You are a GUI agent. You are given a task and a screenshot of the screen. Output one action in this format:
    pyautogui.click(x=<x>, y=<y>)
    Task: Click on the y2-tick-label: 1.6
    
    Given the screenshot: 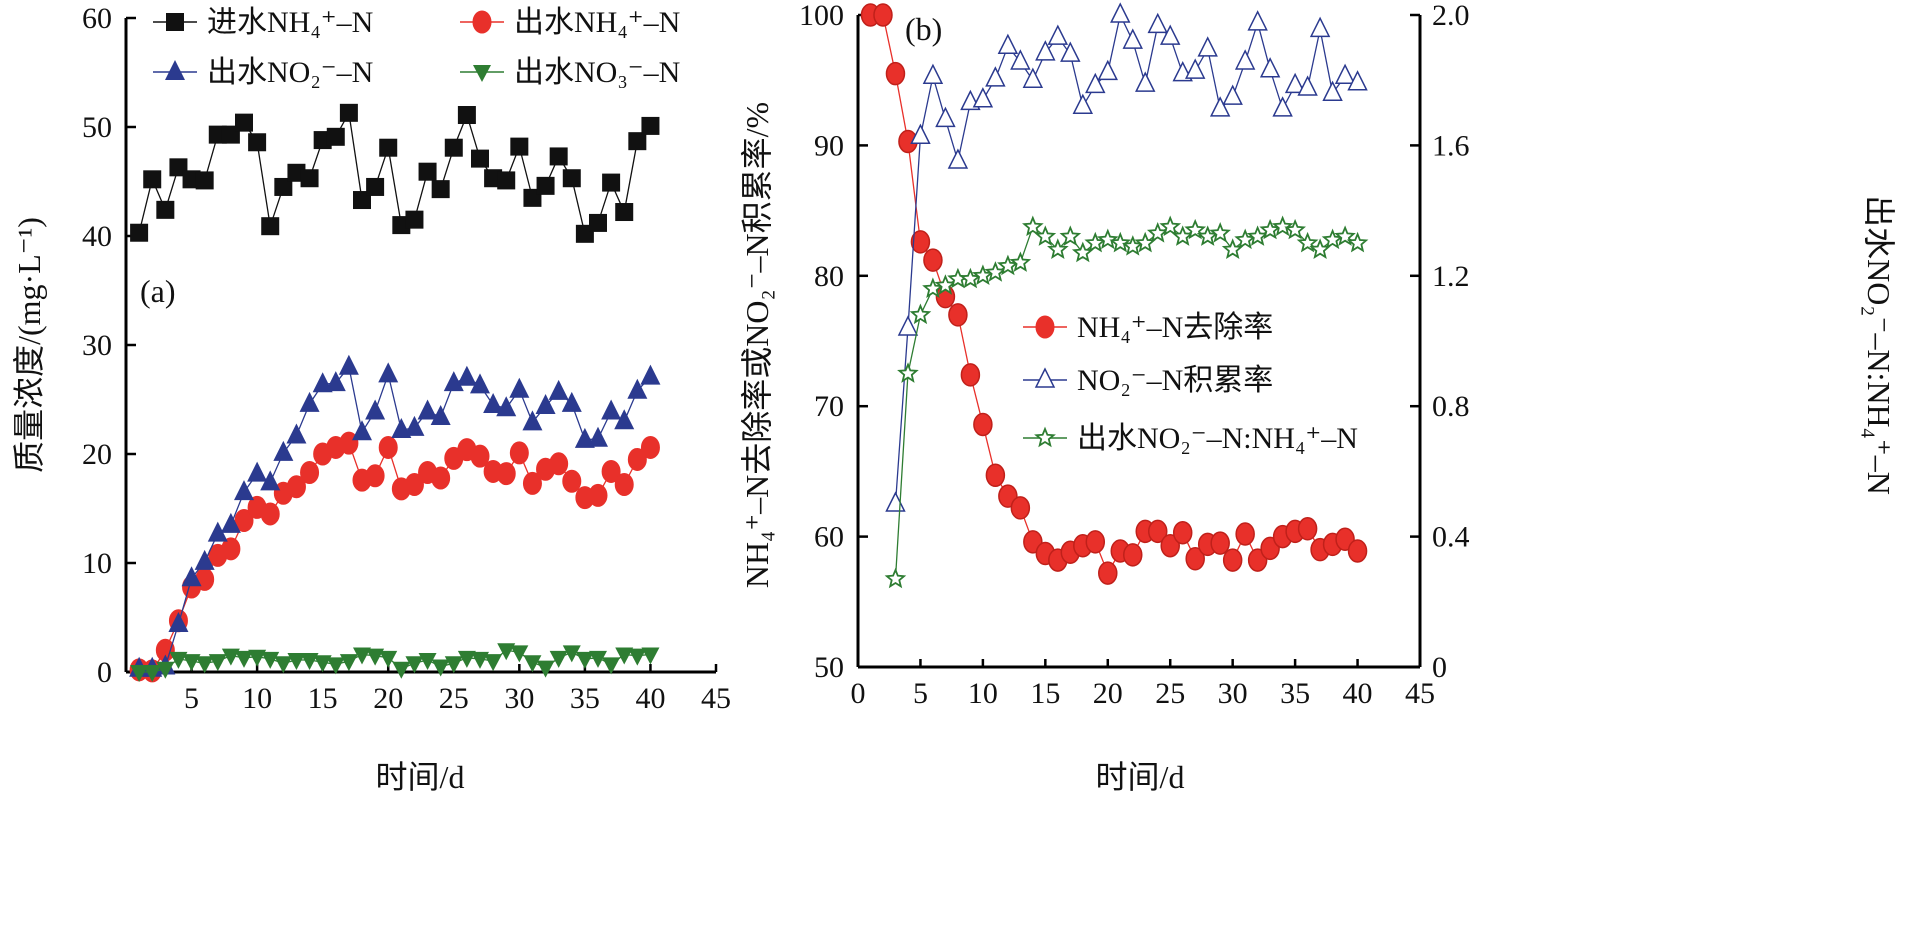 What is the action you would take?
    pyautogui.click(x=1451, y=145)
    